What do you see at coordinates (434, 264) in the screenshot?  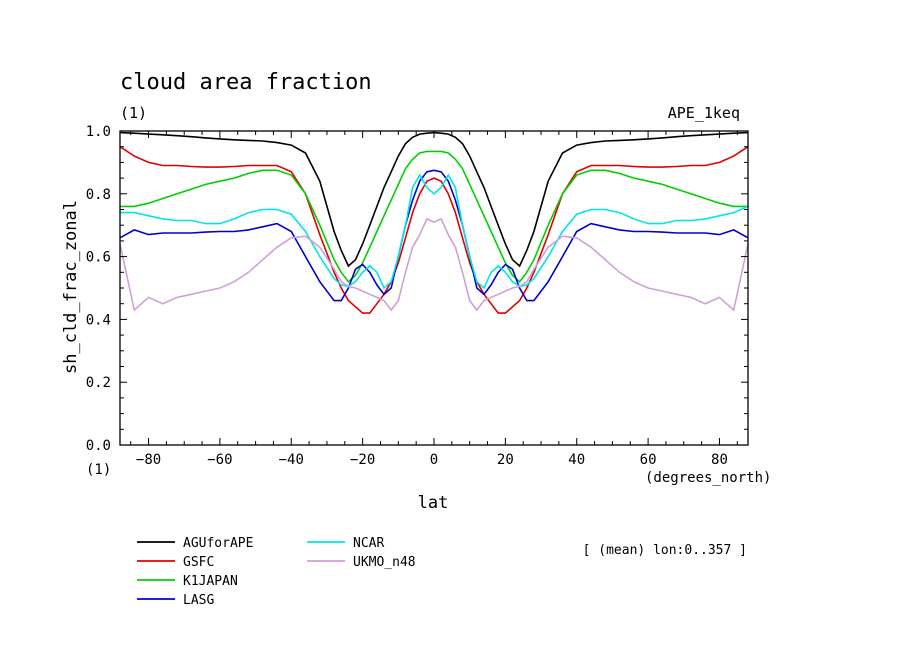 I see `series-line-ukmo_n48` at bounding box center [434, 264].